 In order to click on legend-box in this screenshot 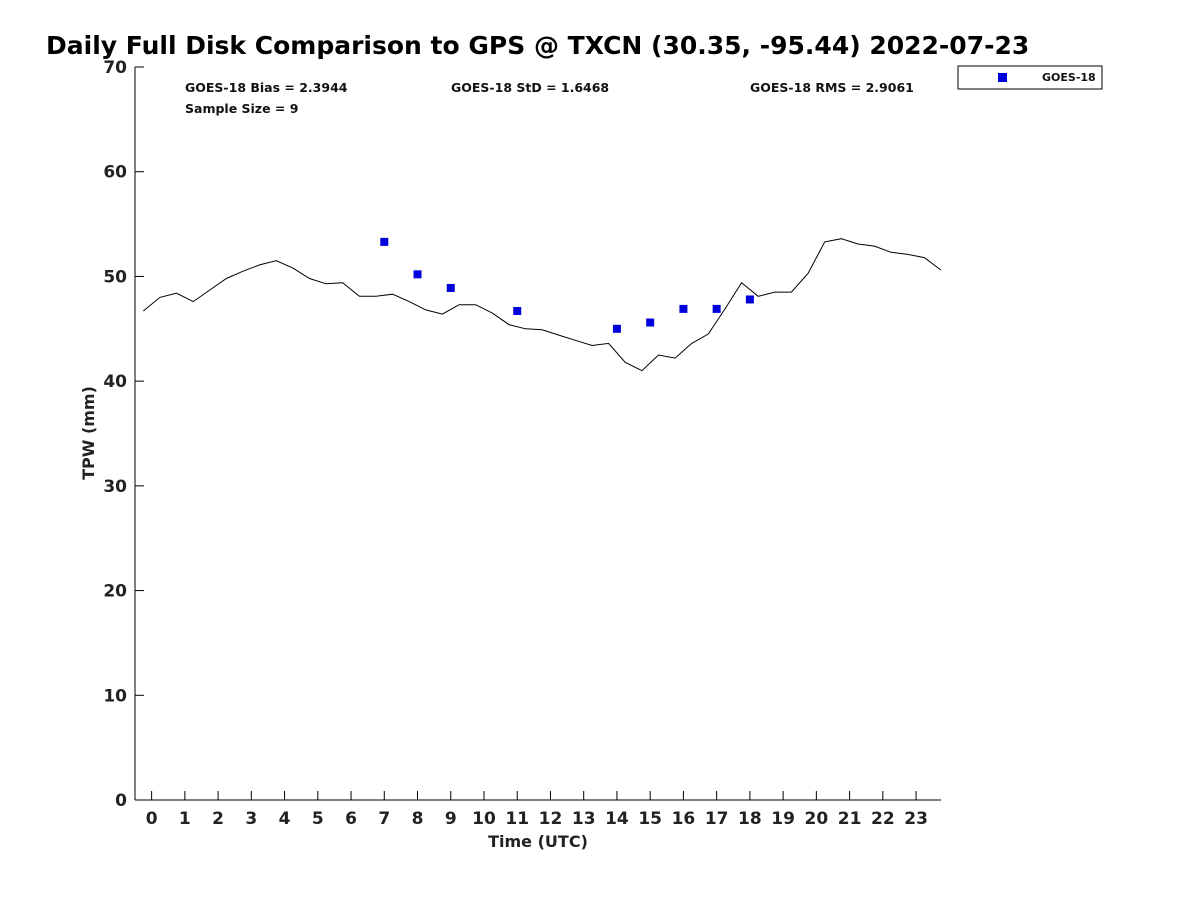, I will do `click(1030, 77)`.